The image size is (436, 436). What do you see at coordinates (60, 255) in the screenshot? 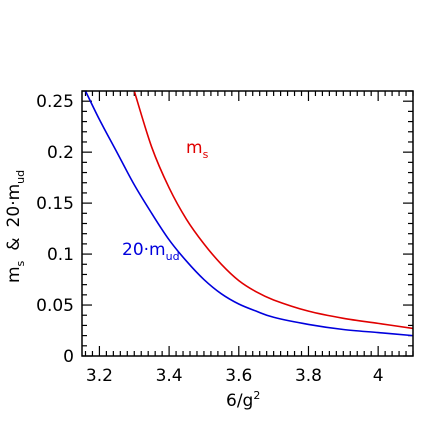
I see `y-tick-label: 0.1` at bounding box center [60, 255].